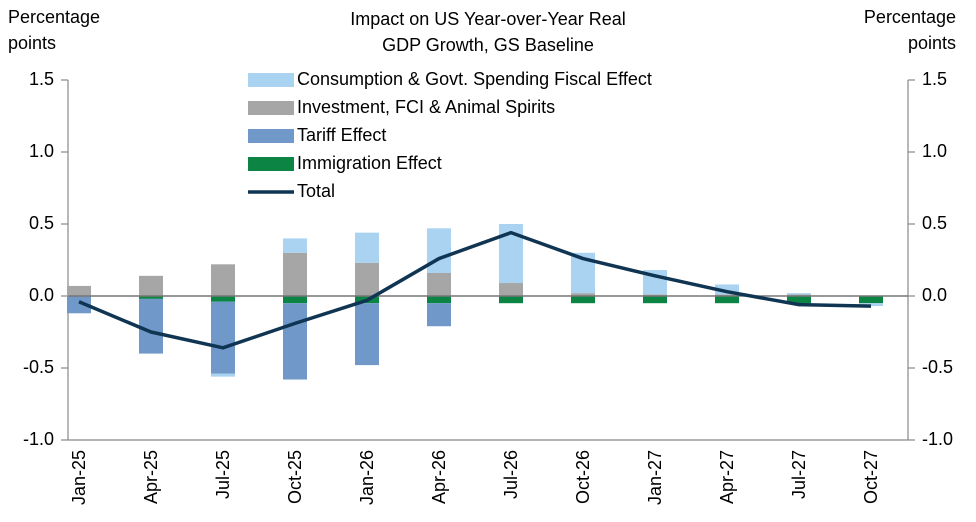  I want to click on x-tick-label: Jan-27, so click(655, 477).